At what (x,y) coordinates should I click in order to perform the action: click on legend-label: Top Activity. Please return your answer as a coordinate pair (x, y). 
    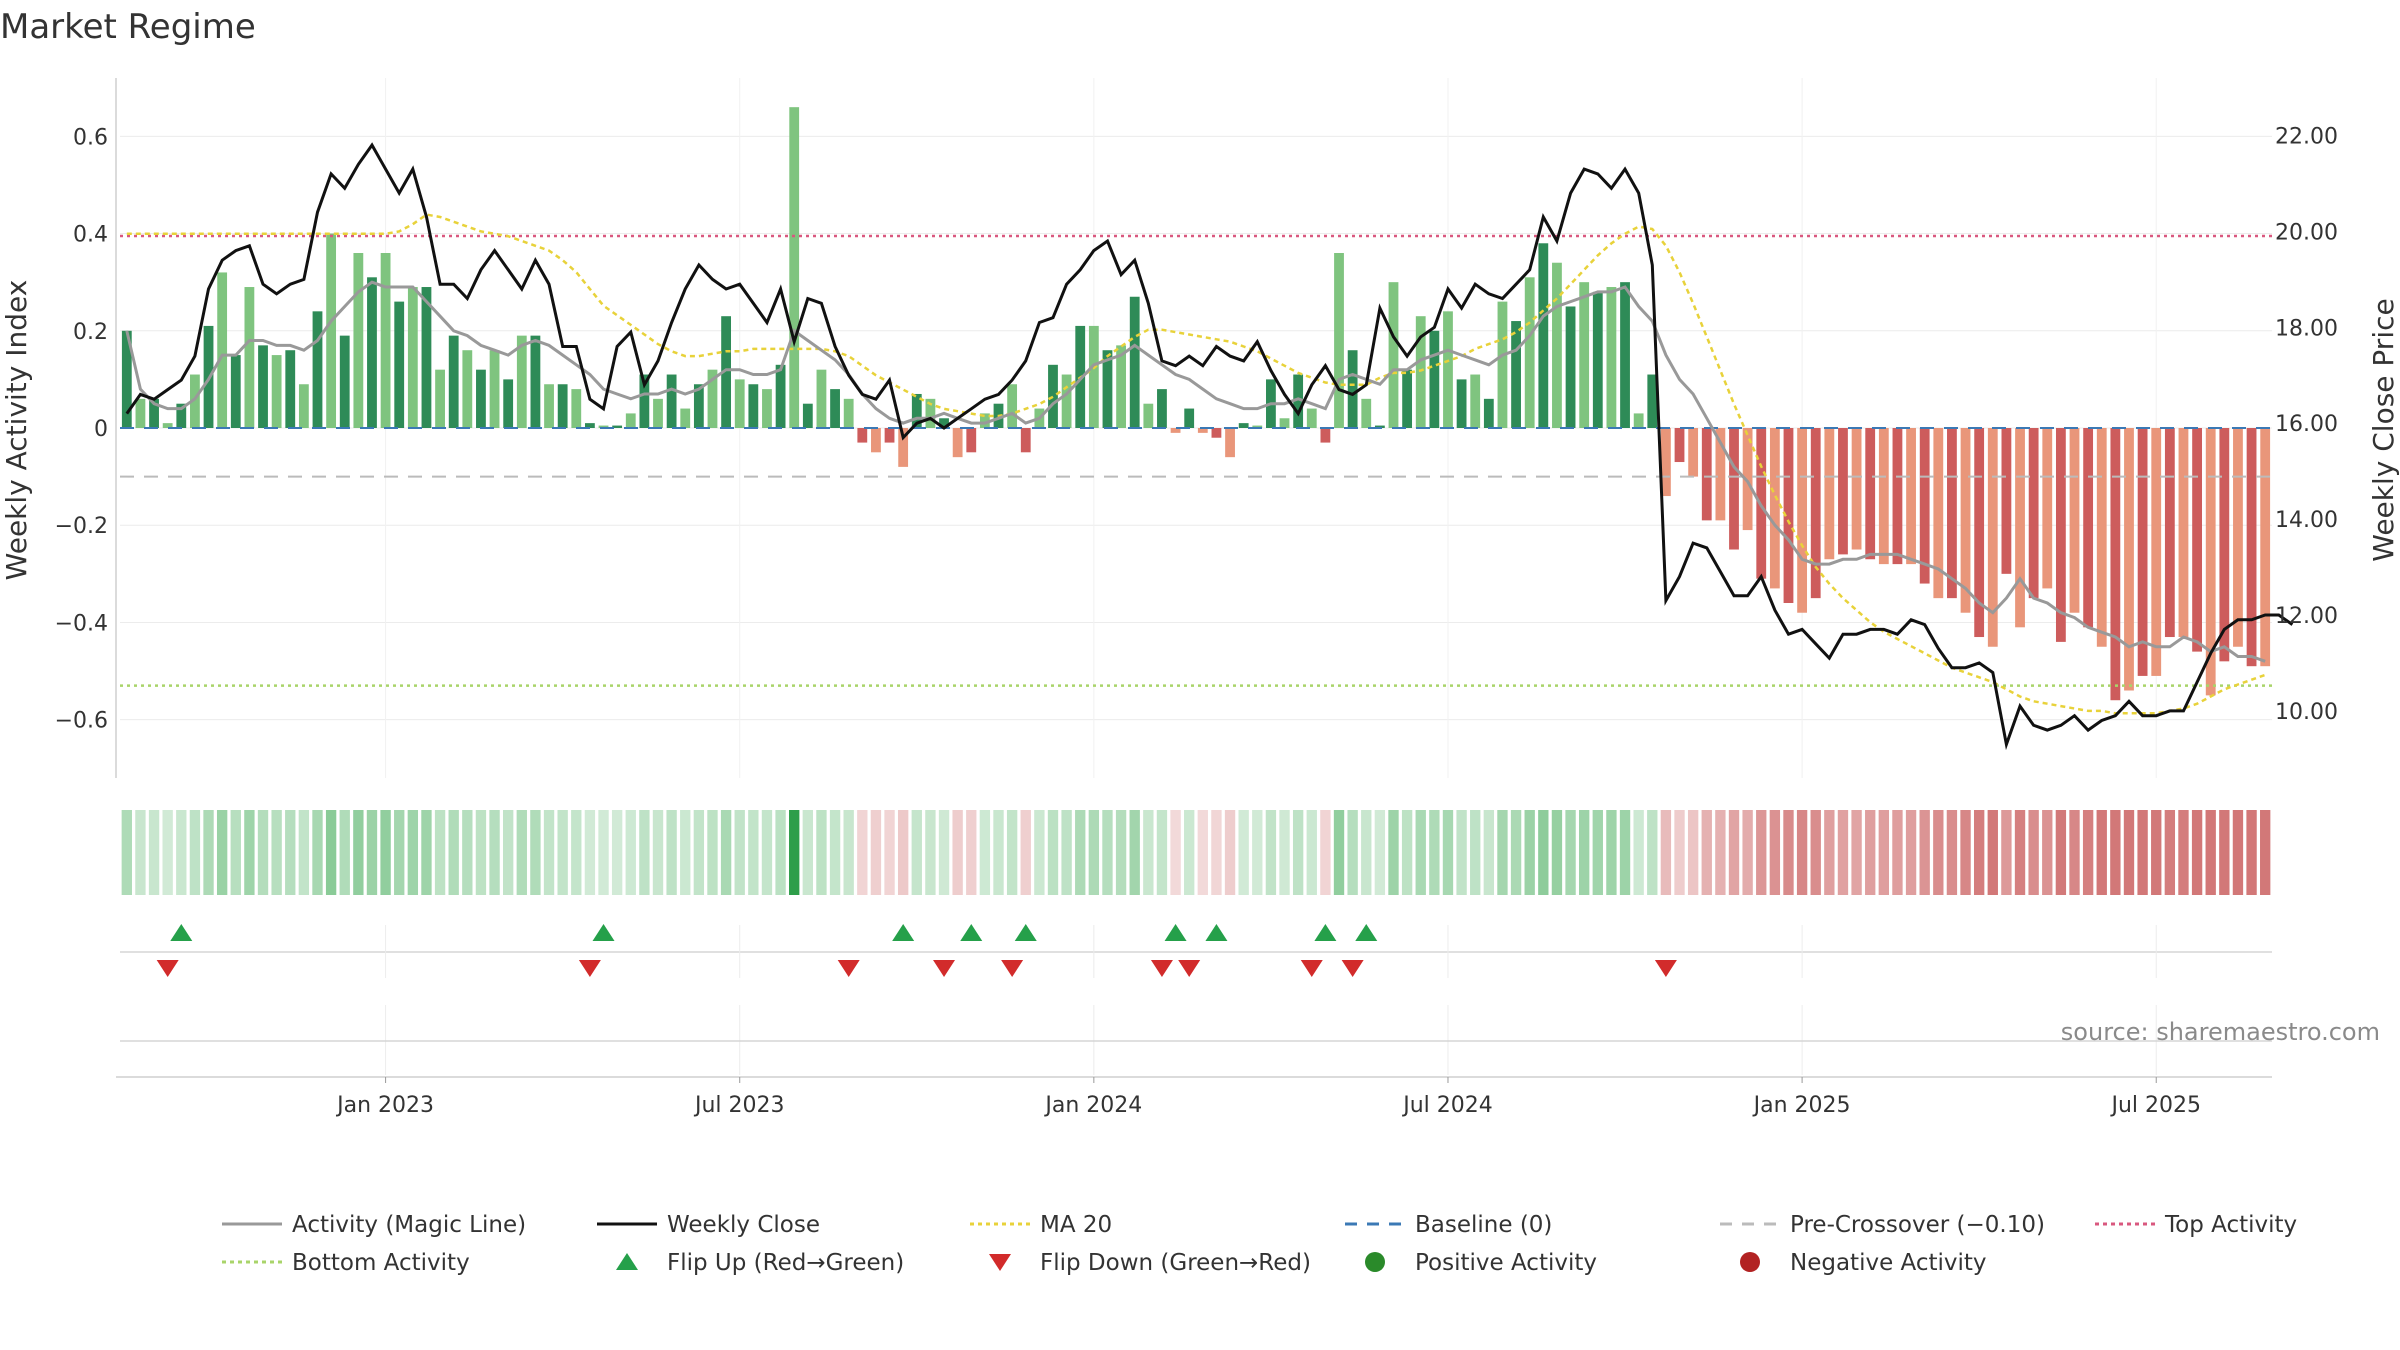
    Looking at the image, I should click on (2230, 1225).